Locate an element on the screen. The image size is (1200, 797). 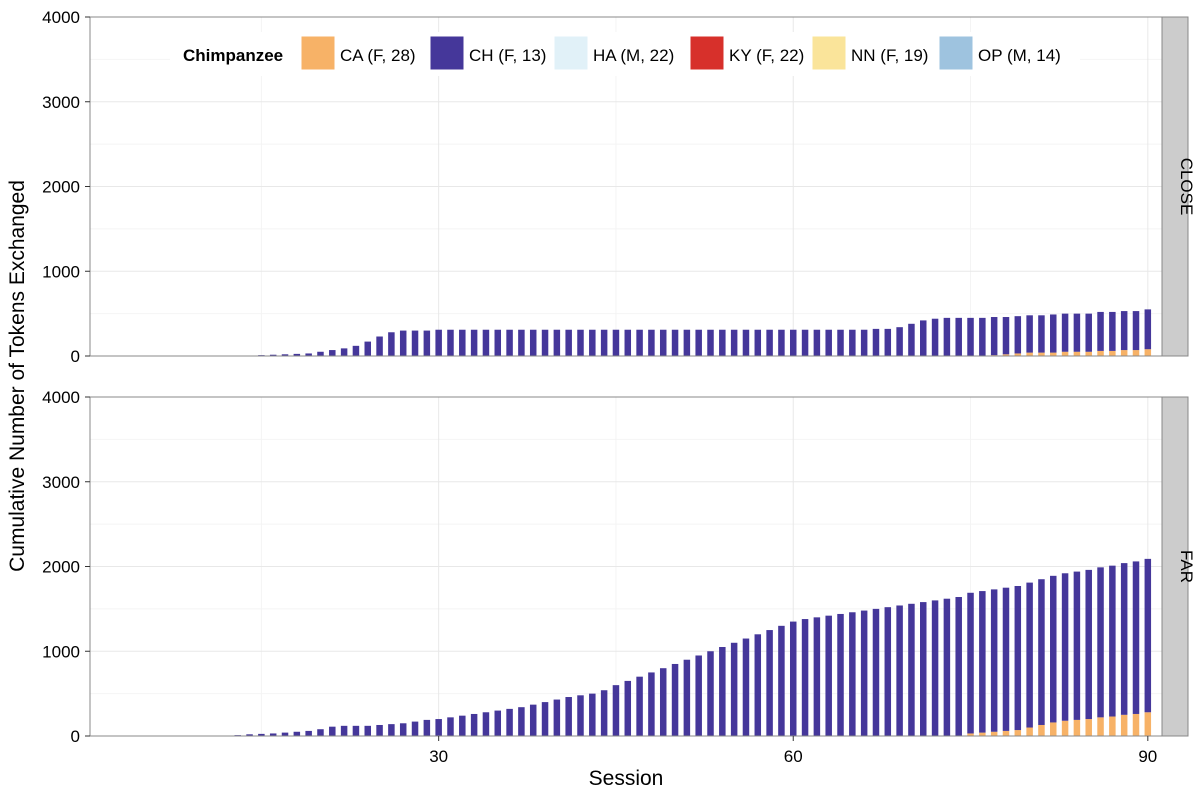
x-tick-label: 60 is located at coordinates (793, 756).